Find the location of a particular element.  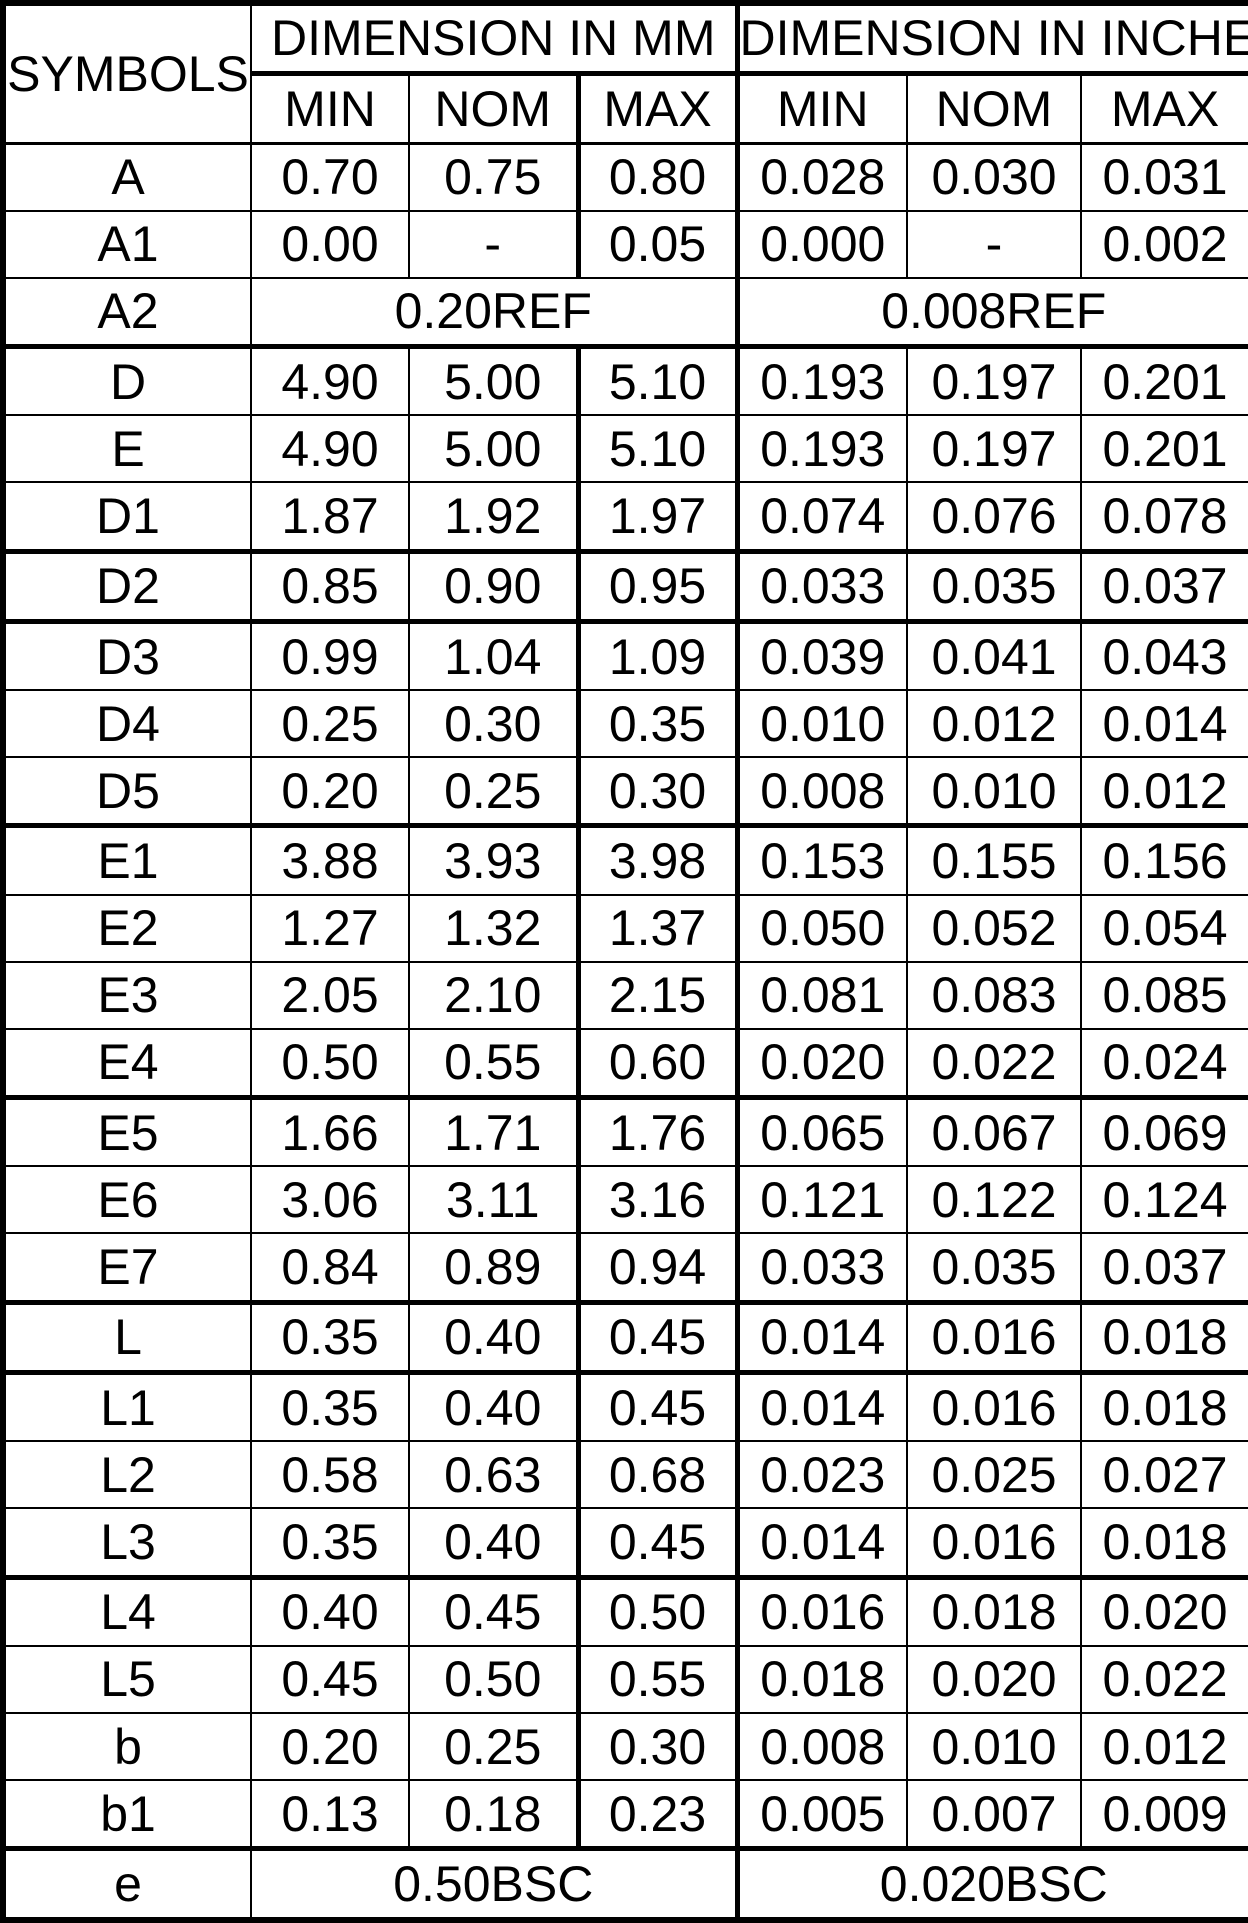

mm-value: 0.23 is located at coordinates (656, 1814).